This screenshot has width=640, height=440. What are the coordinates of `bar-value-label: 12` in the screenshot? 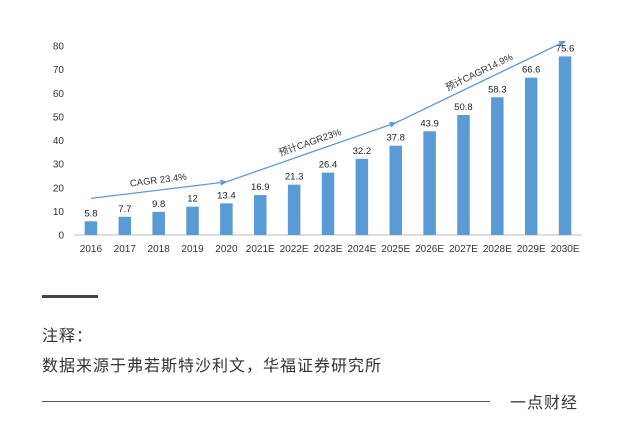 It's located at (192, 199).